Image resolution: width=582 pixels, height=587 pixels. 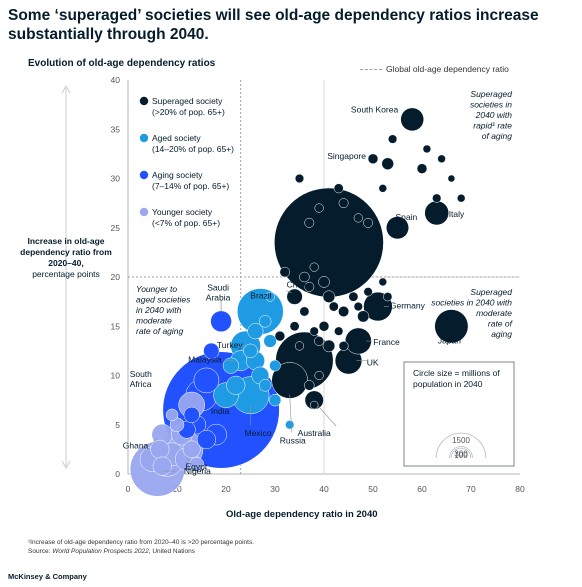 What do you see at coordinates (258, 433) in the screenshot?
I see `label-mexico: Mexico` at bounding box center [258, 433].